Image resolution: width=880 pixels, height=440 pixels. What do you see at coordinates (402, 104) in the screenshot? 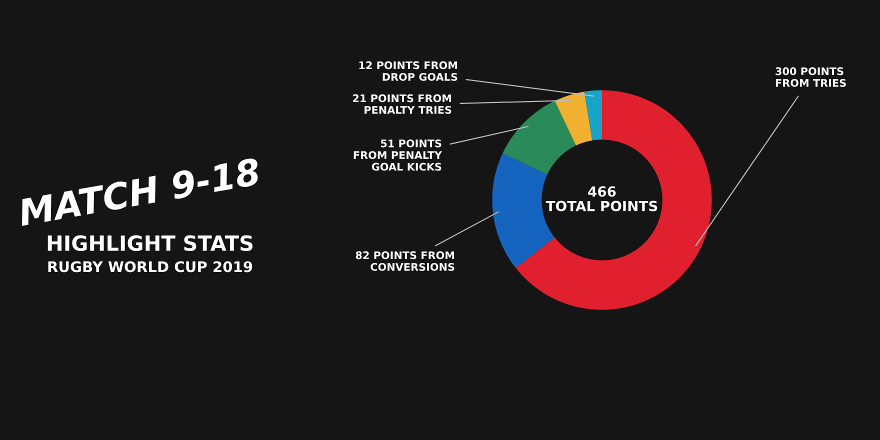
I see `slice-label: 21 POINTS FROM PENALTY TRIES` at bounding box center [402, 104].